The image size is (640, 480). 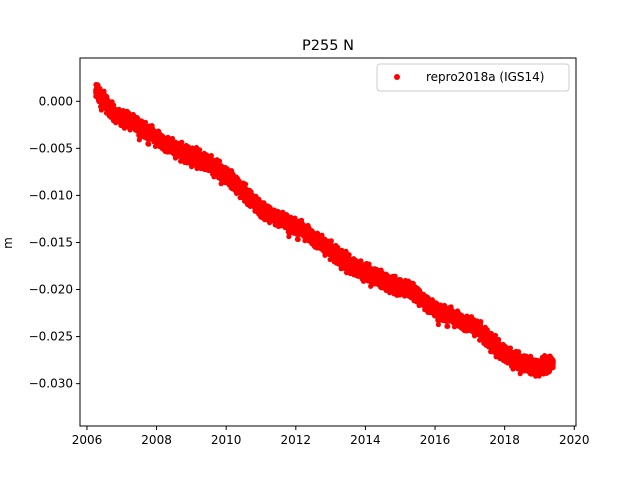 I want to click on x-tick-label: 2012, so click(x=296, y=440).